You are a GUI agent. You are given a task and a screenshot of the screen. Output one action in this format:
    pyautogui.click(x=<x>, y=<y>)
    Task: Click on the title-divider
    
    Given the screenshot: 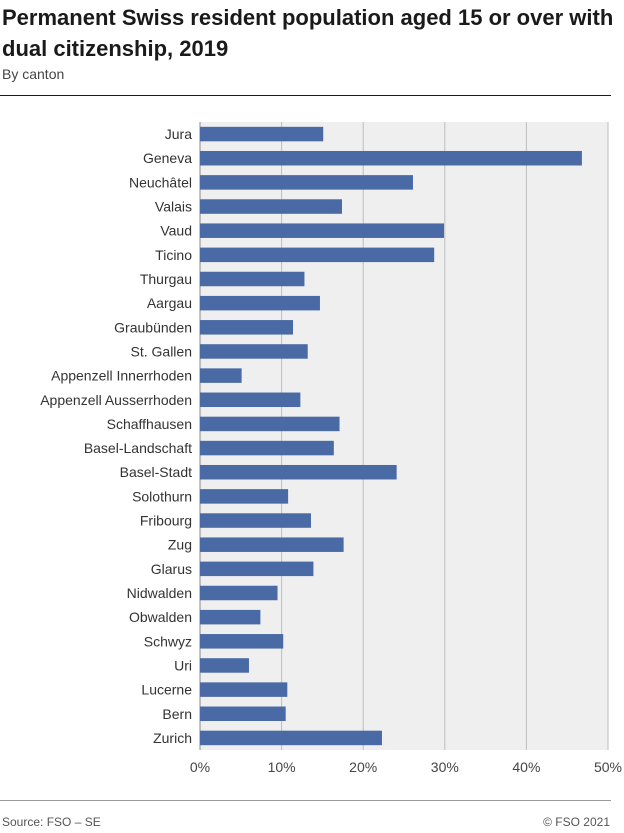 What is the action you would take?
    pyautogui.click(x=305, y=95)
    